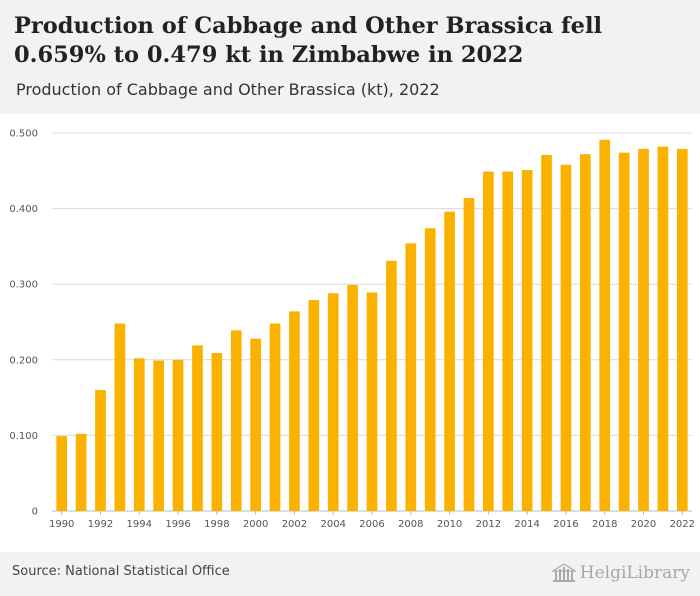  What do you see at coordinates (23, 436) in the screenshot?
I see `y-tick-label: 0.100` at bounding box center [23, 436].